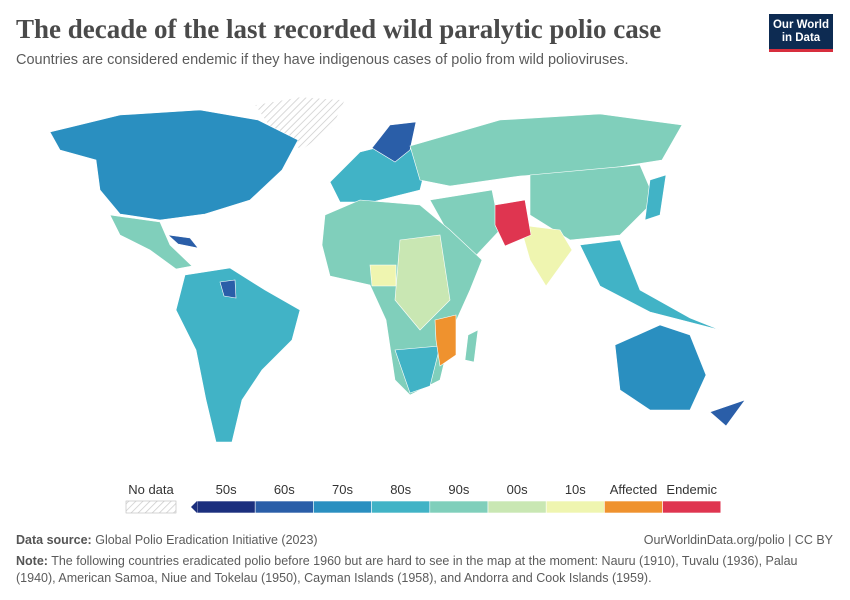  I want to click on north-america, so click(174, 165).